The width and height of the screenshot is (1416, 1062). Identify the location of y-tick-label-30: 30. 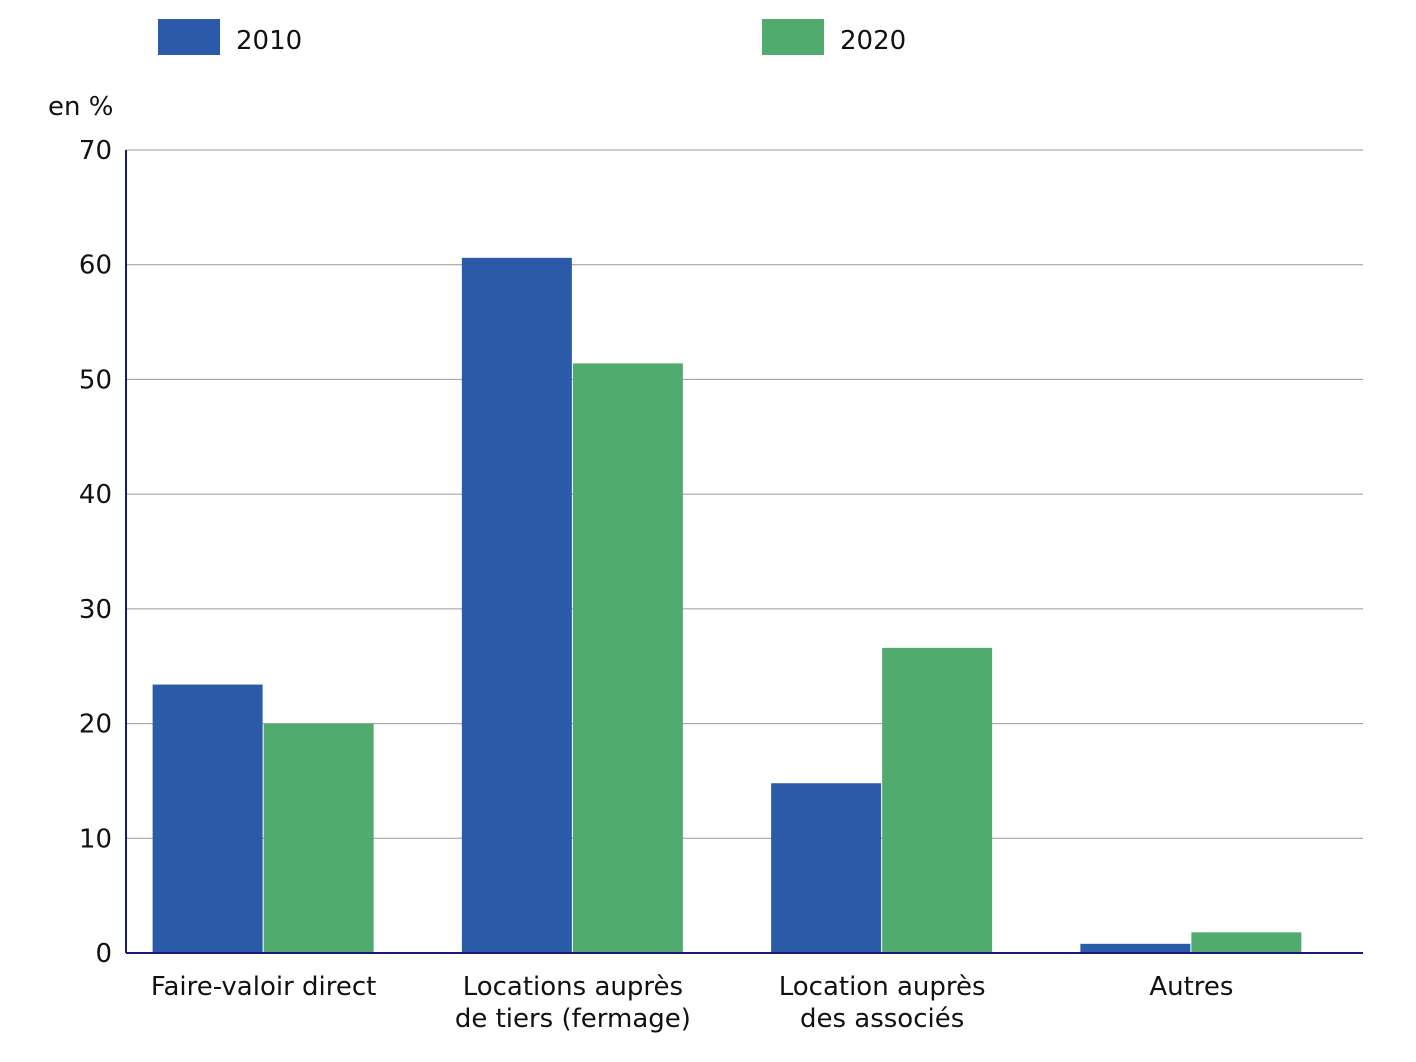
(95, 610).